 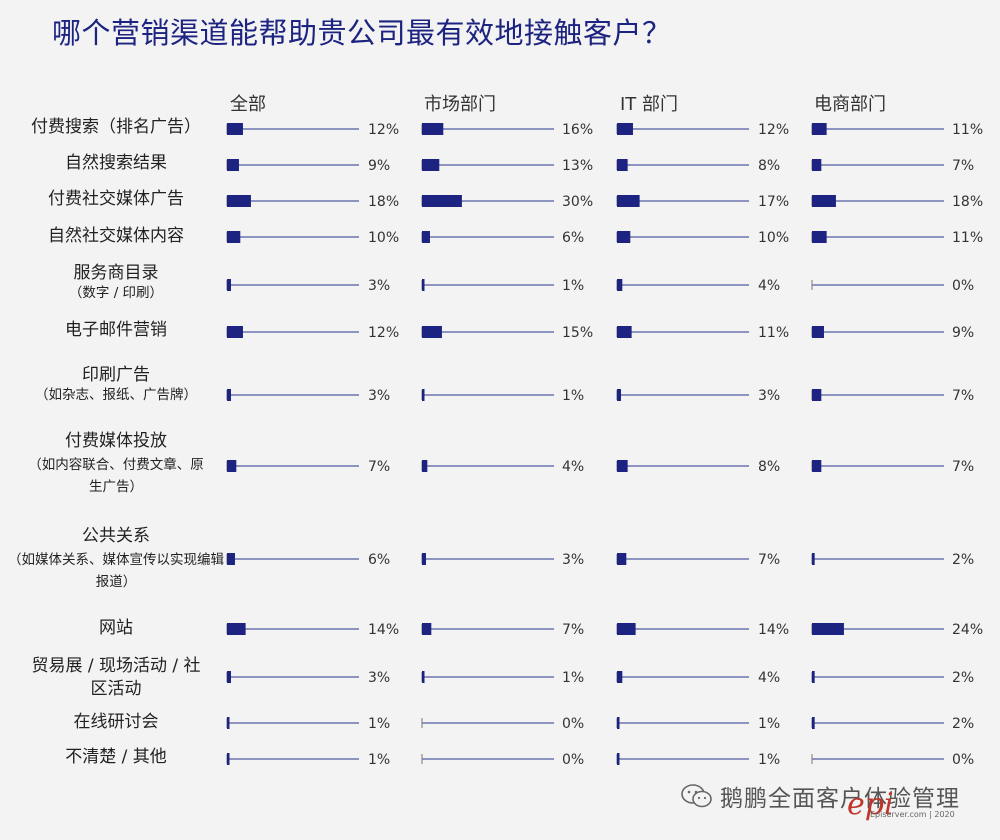 I want to click on row-label: 网站, so click(x=116, y=628).